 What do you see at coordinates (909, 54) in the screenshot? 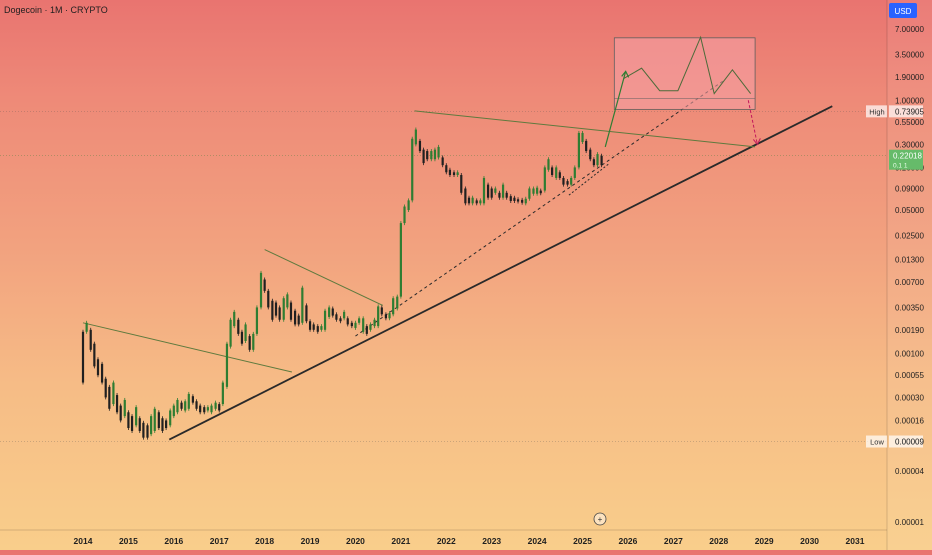
I see `y-tick-label: 3.50000` at bounding box center [909, 54].